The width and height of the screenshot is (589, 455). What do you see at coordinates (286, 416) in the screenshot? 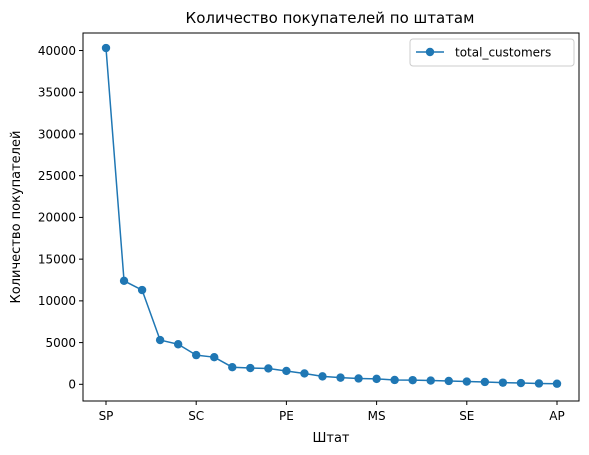
I see `x-tick-label: PE` at bounding box center [286, 416].